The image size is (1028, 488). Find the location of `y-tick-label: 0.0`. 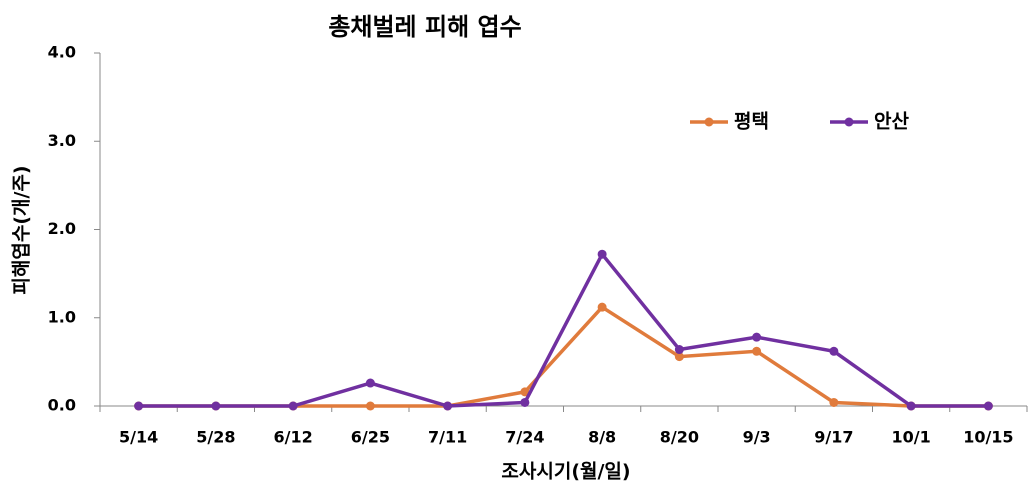

y-tick-label: 0.0 is located at coordinates (62, 405).